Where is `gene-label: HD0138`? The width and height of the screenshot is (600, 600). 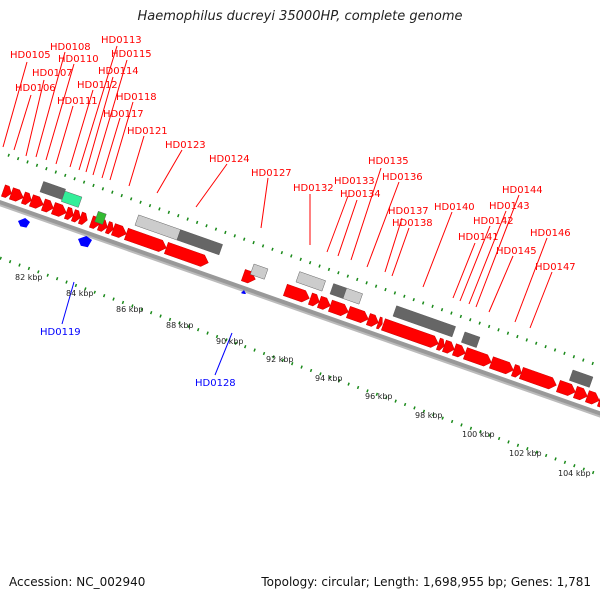
gene-label: HD0138 is located at coordinates (412, 223).